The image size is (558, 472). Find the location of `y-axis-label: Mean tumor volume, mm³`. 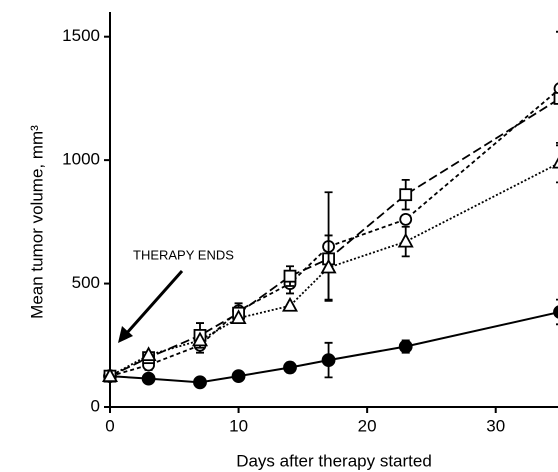

y-axis-label: Mean tumor volume, mm³ is located at coordinates (36, 222).